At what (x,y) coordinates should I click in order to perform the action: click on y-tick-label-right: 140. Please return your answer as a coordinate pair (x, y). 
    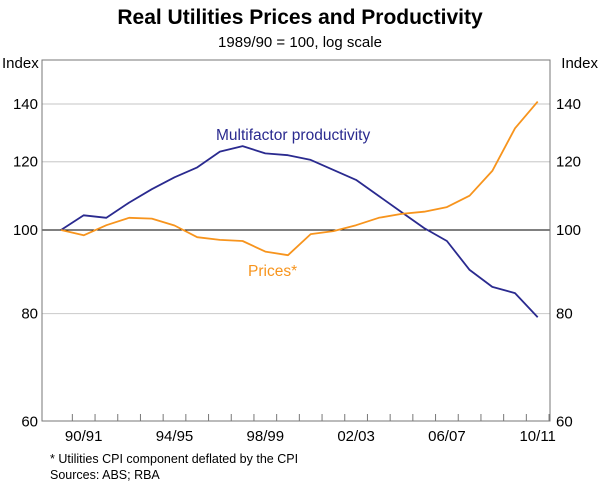
    Looking at the image, I should click on (568, 104).